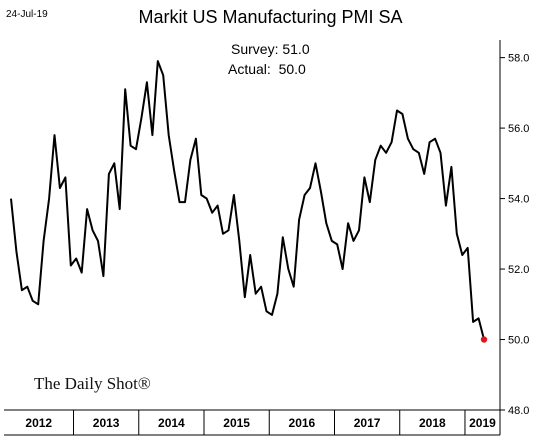  I want to click on latest-data-point, so click(484, 339).